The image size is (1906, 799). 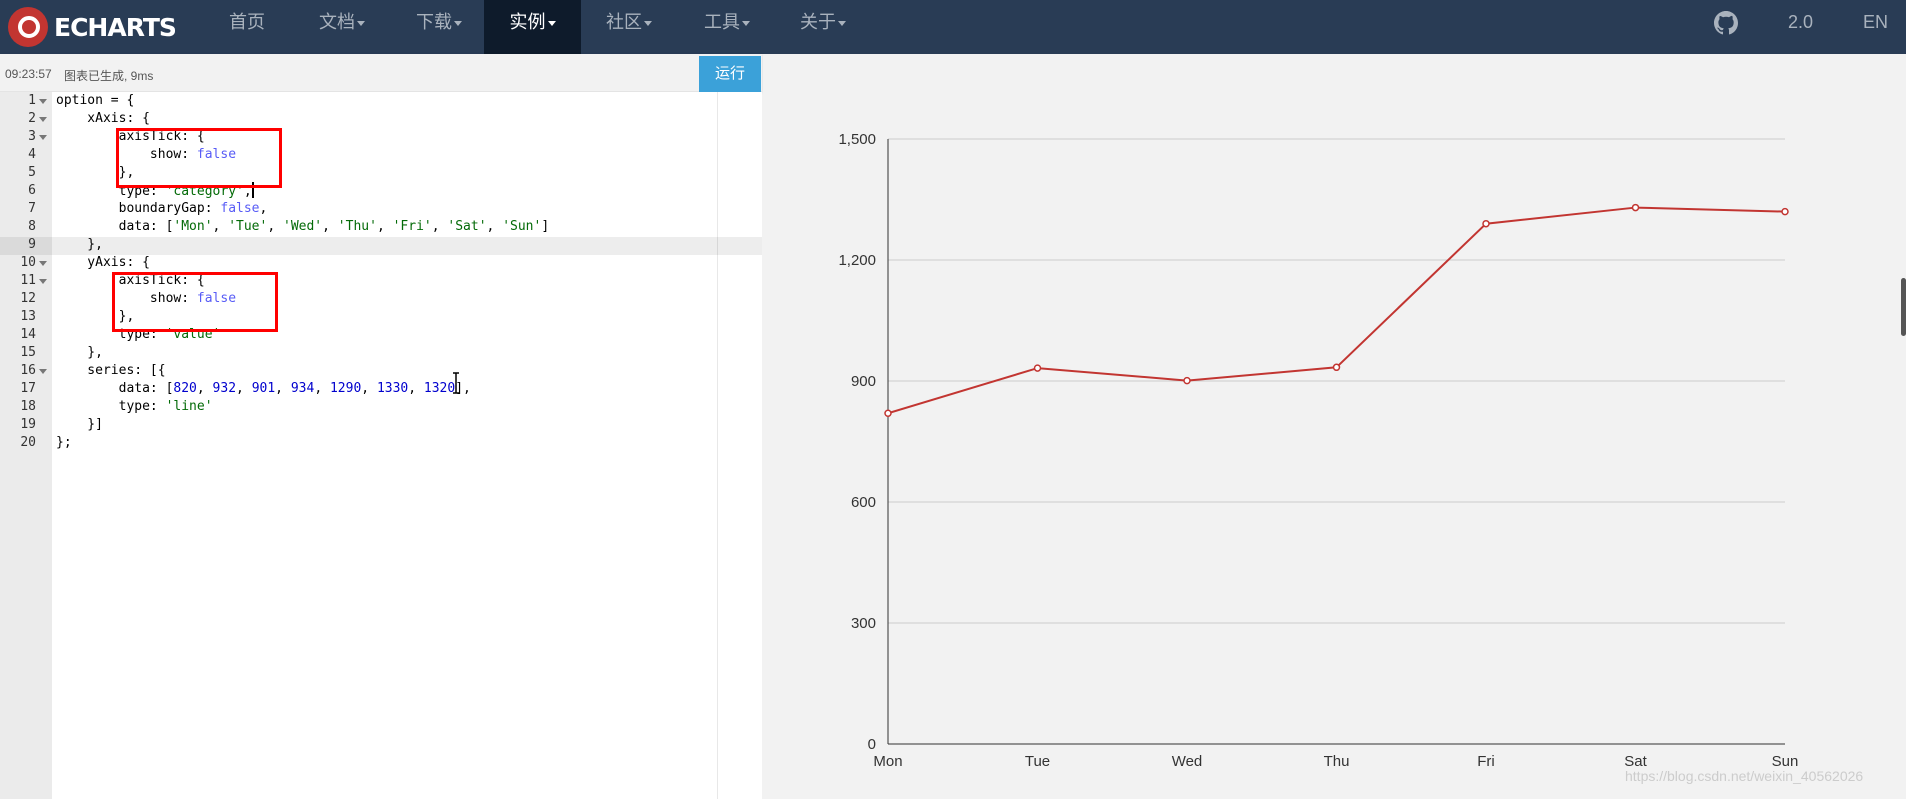 What do you see at coordinates (162, 208) in the screenshot?
I see `code-line: boundaryGap: false,` at bounding box center [162, 208].